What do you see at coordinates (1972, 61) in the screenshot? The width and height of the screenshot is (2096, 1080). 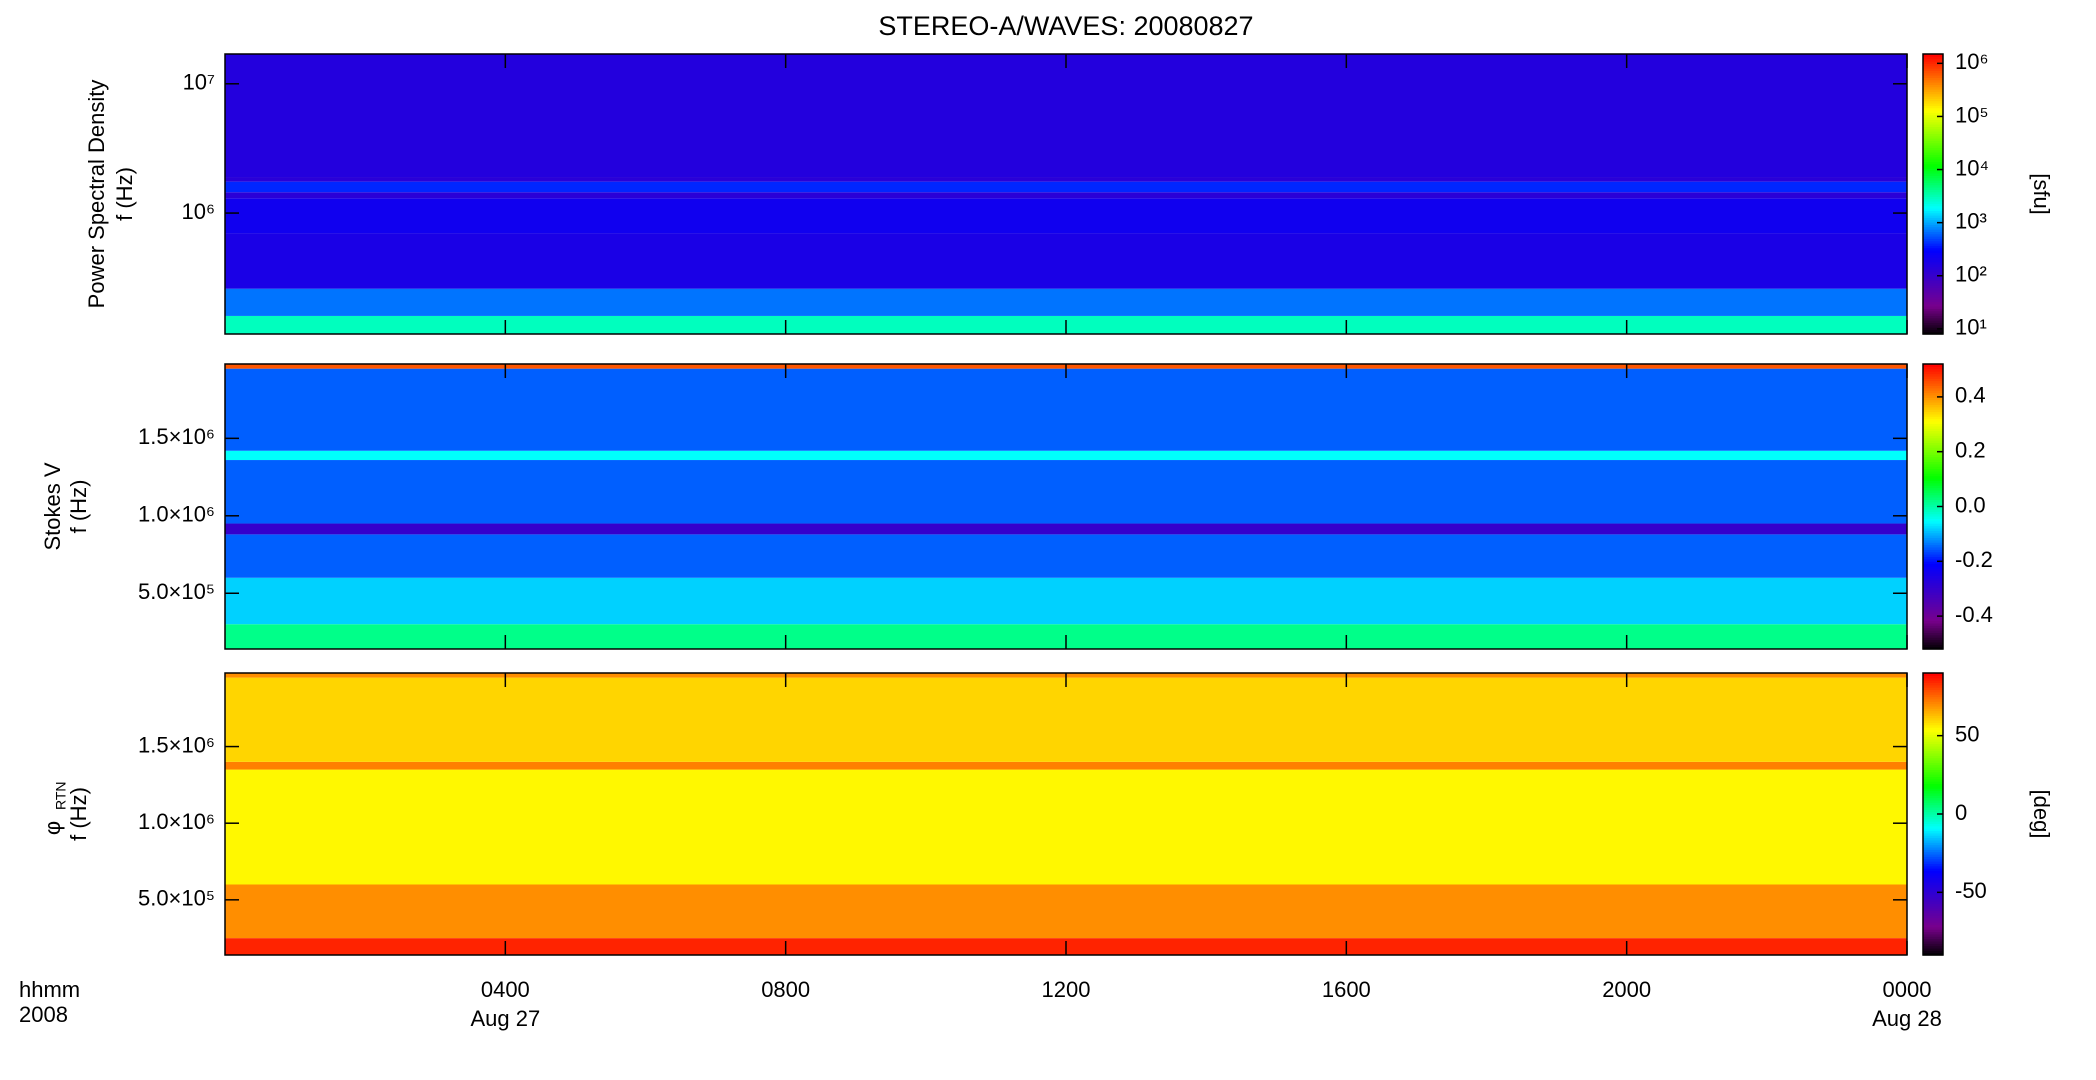 I see `colorbar-tick-label: 10⁶` at bounding box center [1972, 61].